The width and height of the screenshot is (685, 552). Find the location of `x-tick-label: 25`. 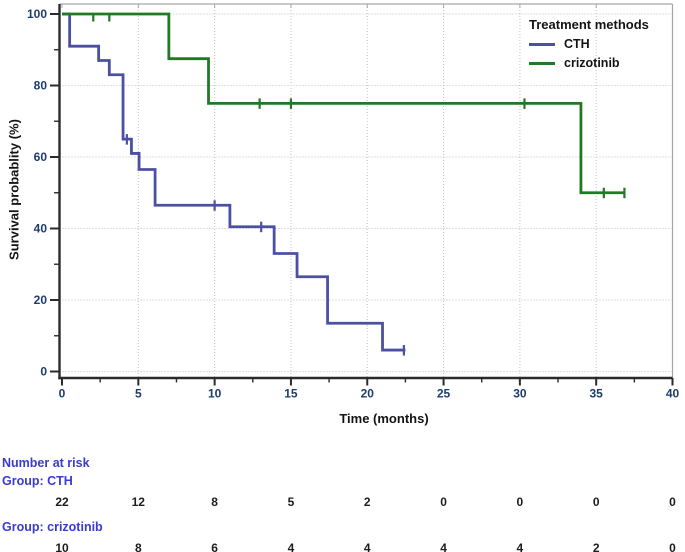

x-tick-label: 25 is located at coordinates (444, 394).